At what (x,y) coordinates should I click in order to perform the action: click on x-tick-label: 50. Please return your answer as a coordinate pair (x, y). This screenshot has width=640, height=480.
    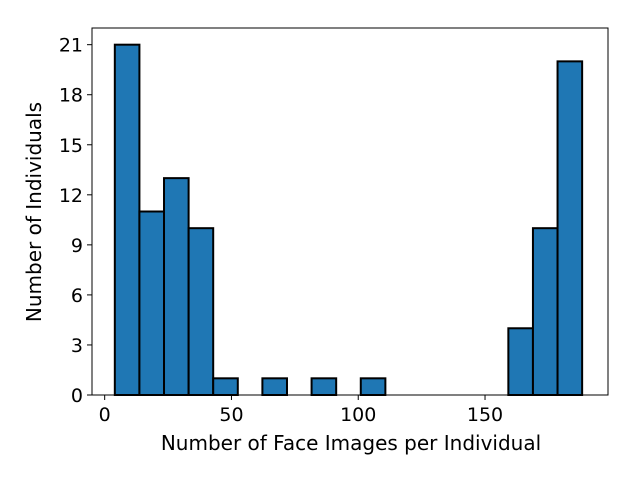
    Looking at the image, I should click on (231, 415).